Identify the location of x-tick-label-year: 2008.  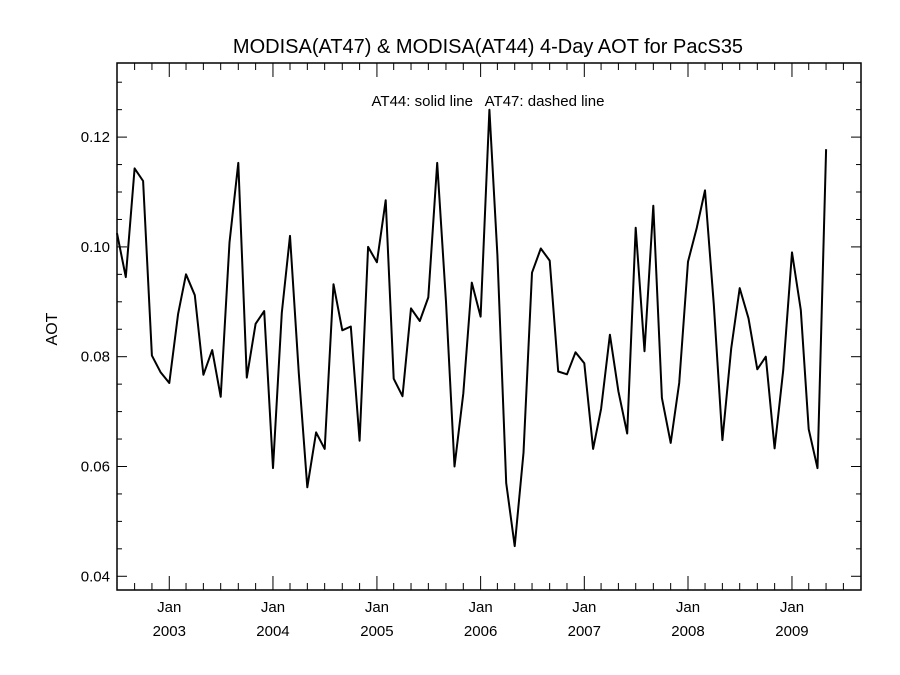
(687, 631).